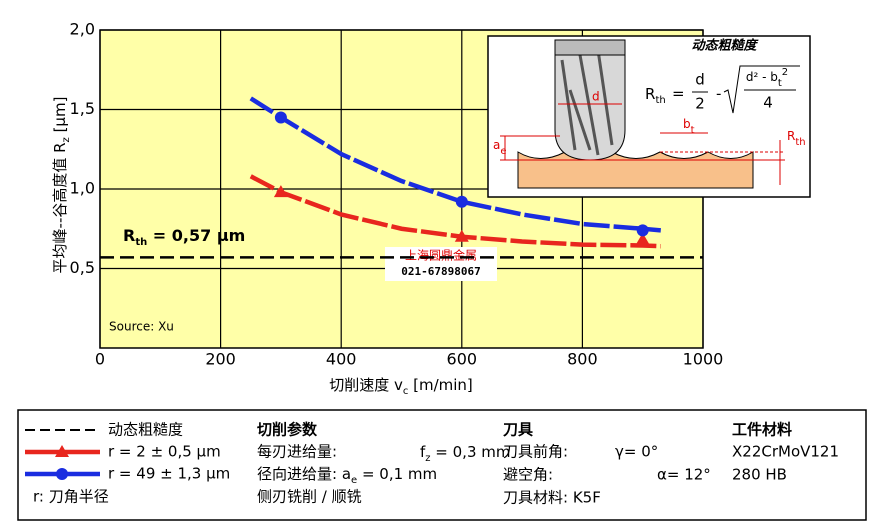  Describe the element at coordinates (397, 474) in the screenshot. I see `val: = 0,1 mm` at that location.